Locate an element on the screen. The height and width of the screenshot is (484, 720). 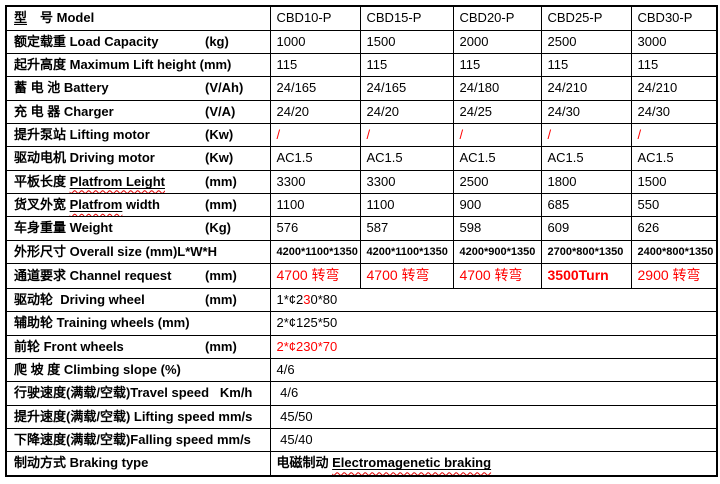
value-model-col5: CBD30-P is located at coordinates (674, 18).